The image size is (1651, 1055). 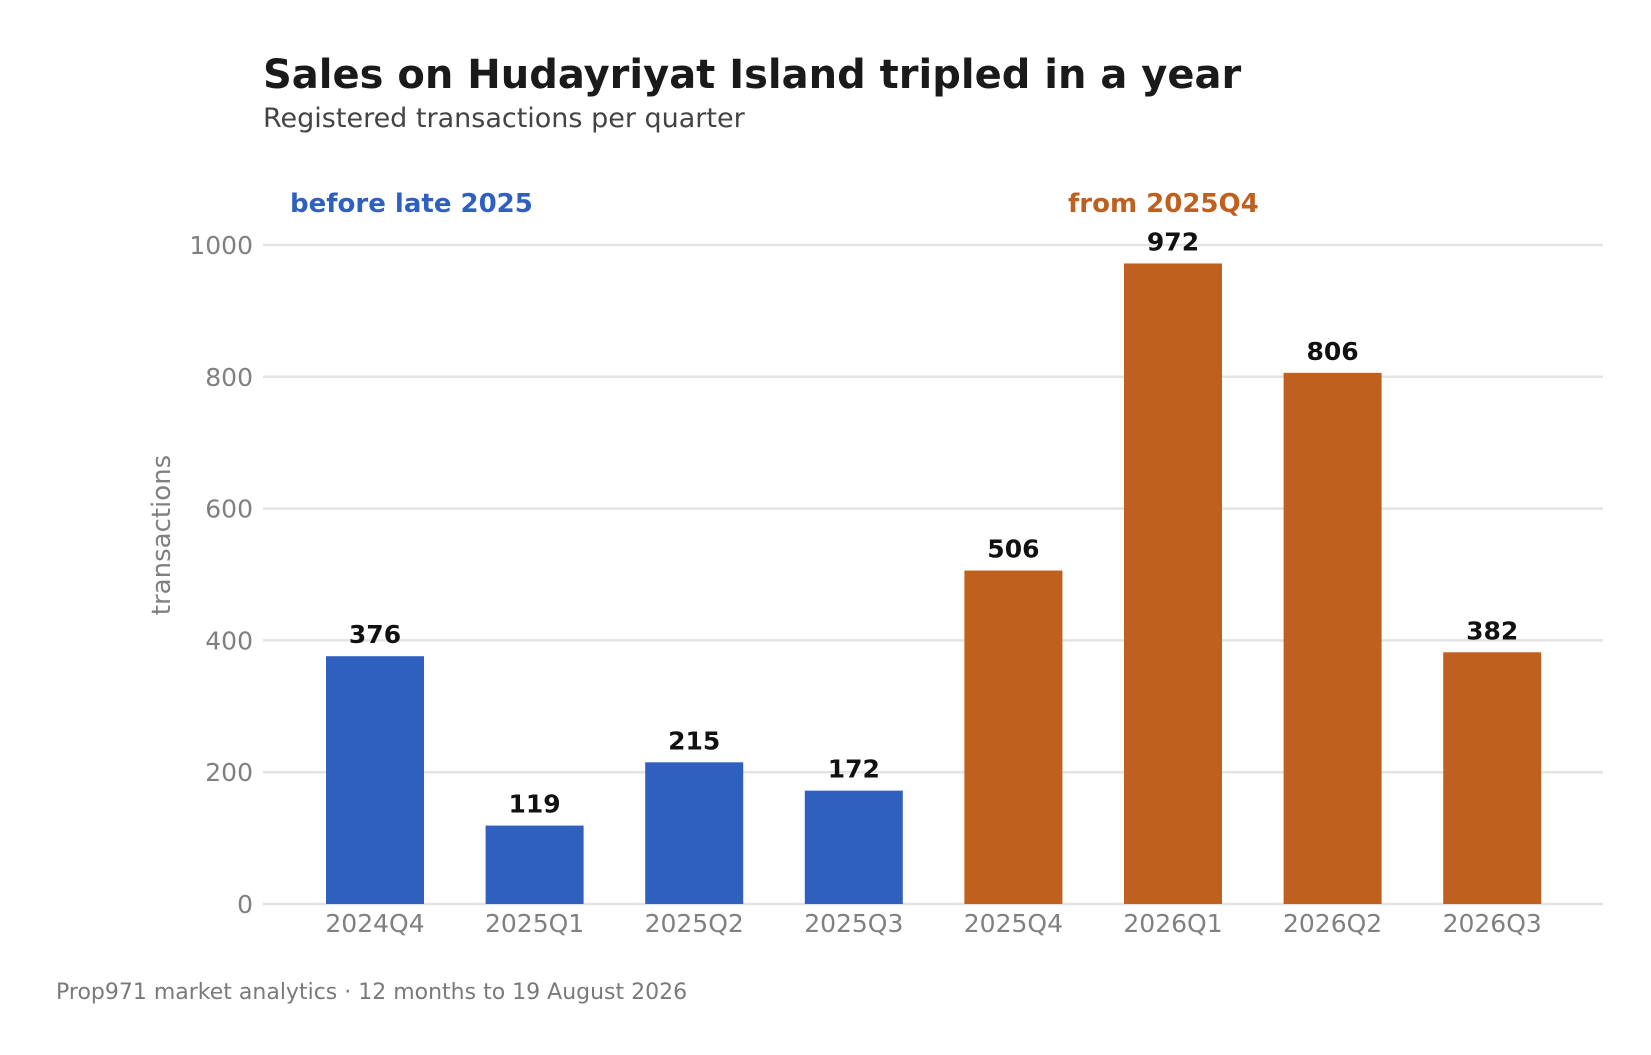 I want to click on y-tick-label: 600, so click(x=229, y=509).